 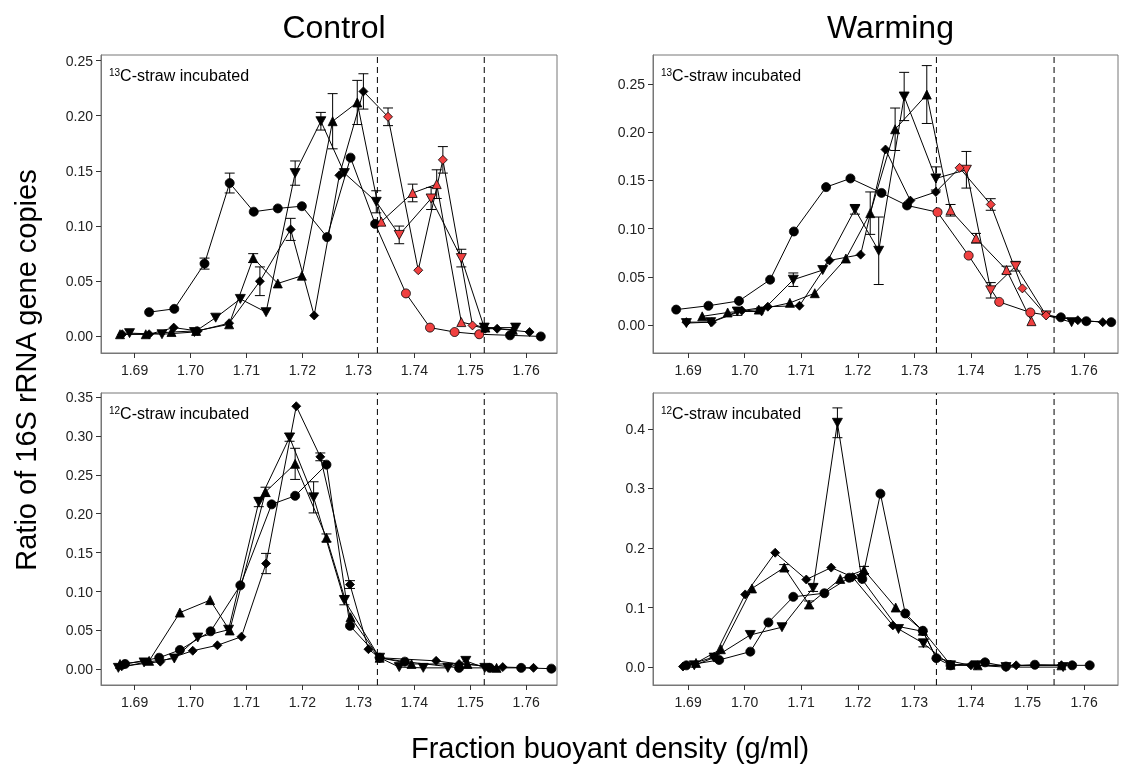 What do you see at coordinates (635, 547) in the screenshot?
I see `y-tick-label: 0.2` at bounding box center [635, 547].